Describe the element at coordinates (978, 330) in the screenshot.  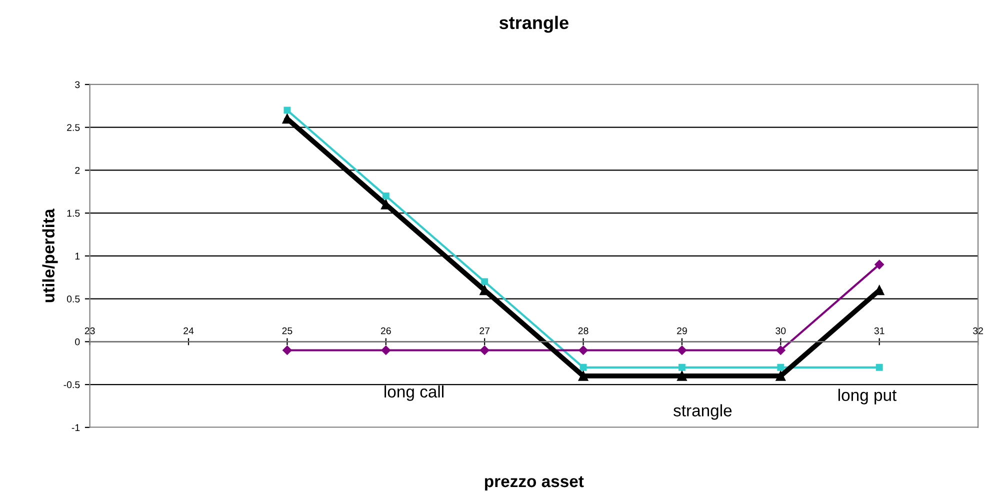
I see `x-tick-label: 32` at that location.